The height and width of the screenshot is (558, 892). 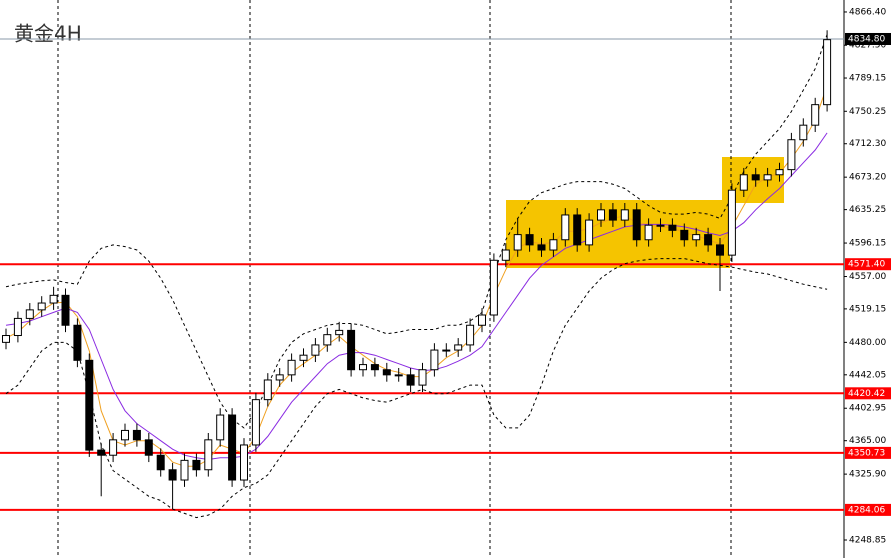 I want to click on current-price-label: 4834.80, so click(x=866, y=39).